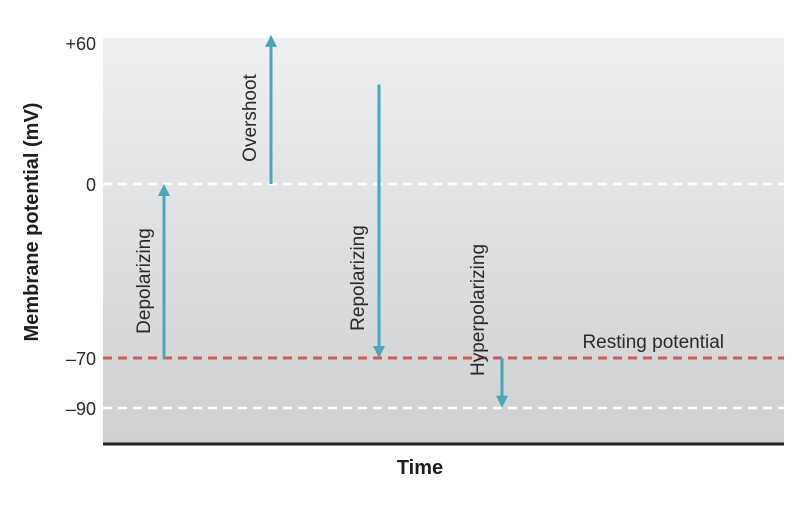 This screenshot has width=802, height=514. I want to click on y-tick-label: –70, so click(81, 359).